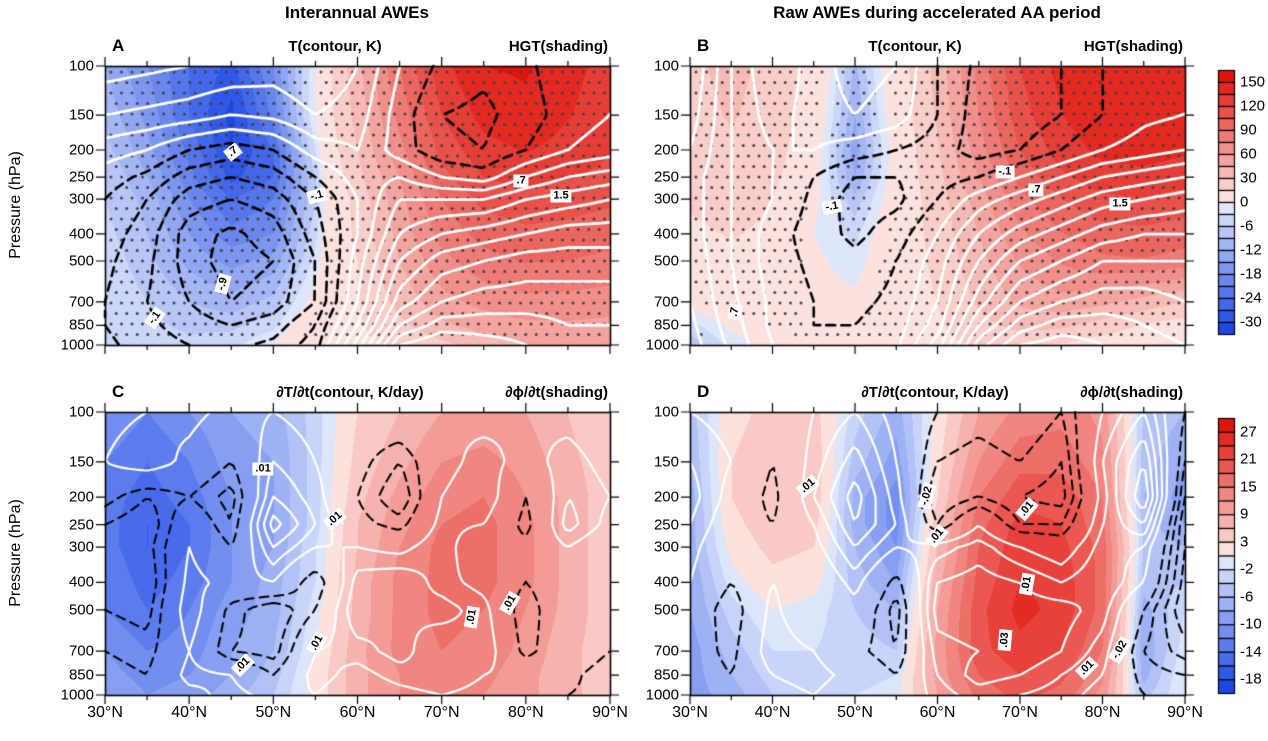 The width and height of the screenshot is (1268, 741). Describe the element at coordinates (1244, 542) in the screenshot. I see `colorbar-tick-label: 3` at that location.